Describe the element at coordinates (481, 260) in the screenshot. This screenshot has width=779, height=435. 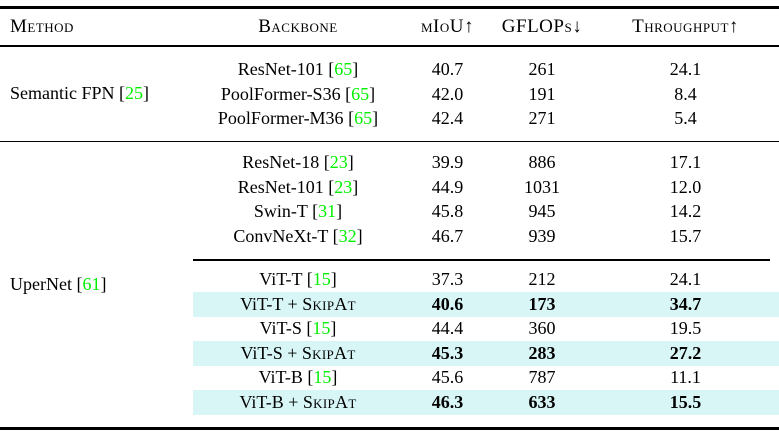
I see `subsection-divider-rule` at that location.